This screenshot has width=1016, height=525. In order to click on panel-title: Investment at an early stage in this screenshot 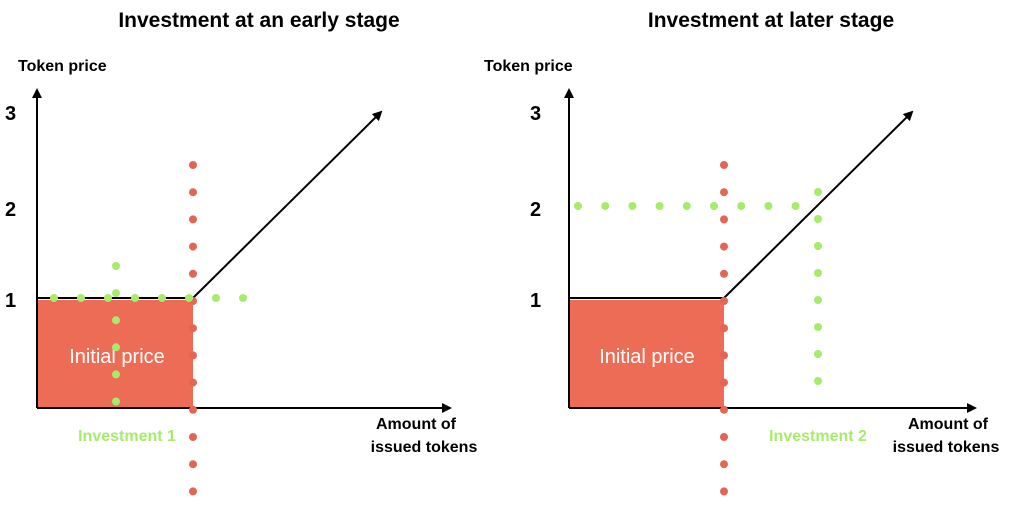, I will do `click(258, 20)`.